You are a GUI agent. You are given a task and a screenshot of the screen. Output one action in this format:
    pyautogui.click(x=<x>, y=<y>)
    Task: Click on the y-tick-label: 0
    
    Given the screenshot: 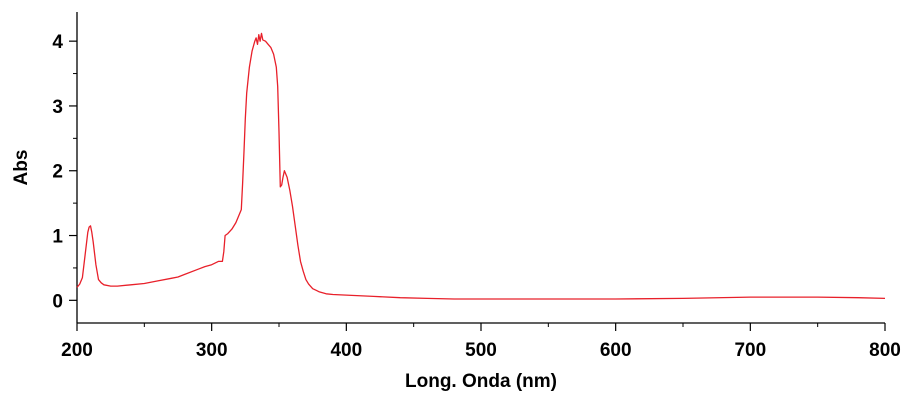 What is the action you would take?
    pyautogui.click(x=57, y=301)
    